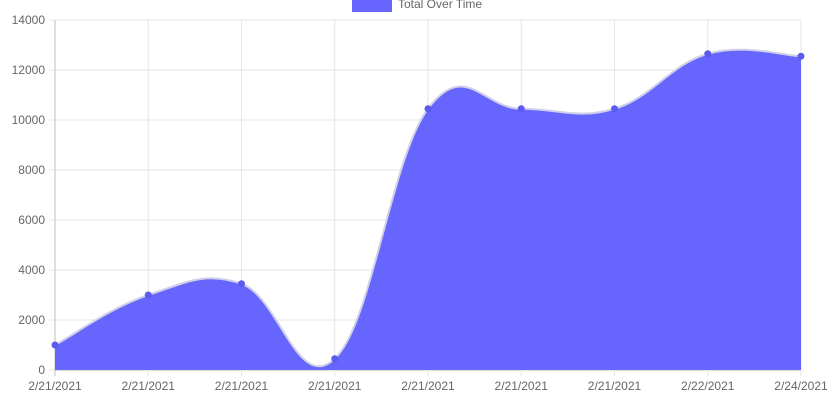 The image size is (840, 415). I want to click on y-tick-label: 6000, so click(31, 220).